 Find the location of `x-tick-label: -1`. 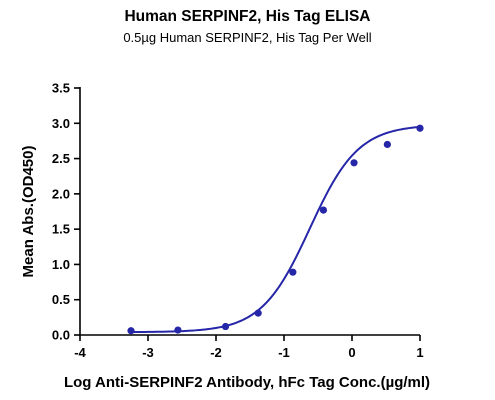

x-tick-label: -1 is located at coordinates (284, 352).